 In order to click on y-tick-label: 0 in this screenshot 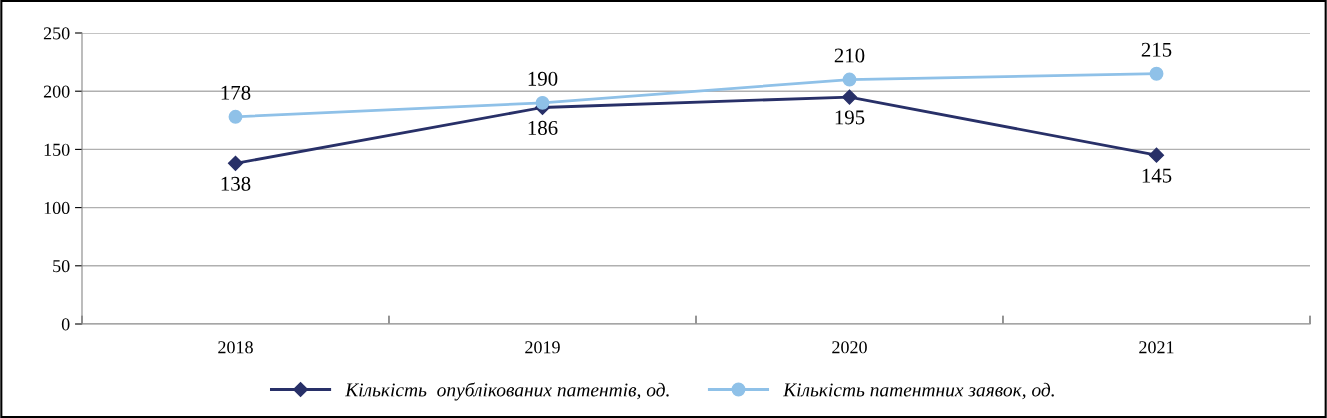, I will do `click(65, 324)`.